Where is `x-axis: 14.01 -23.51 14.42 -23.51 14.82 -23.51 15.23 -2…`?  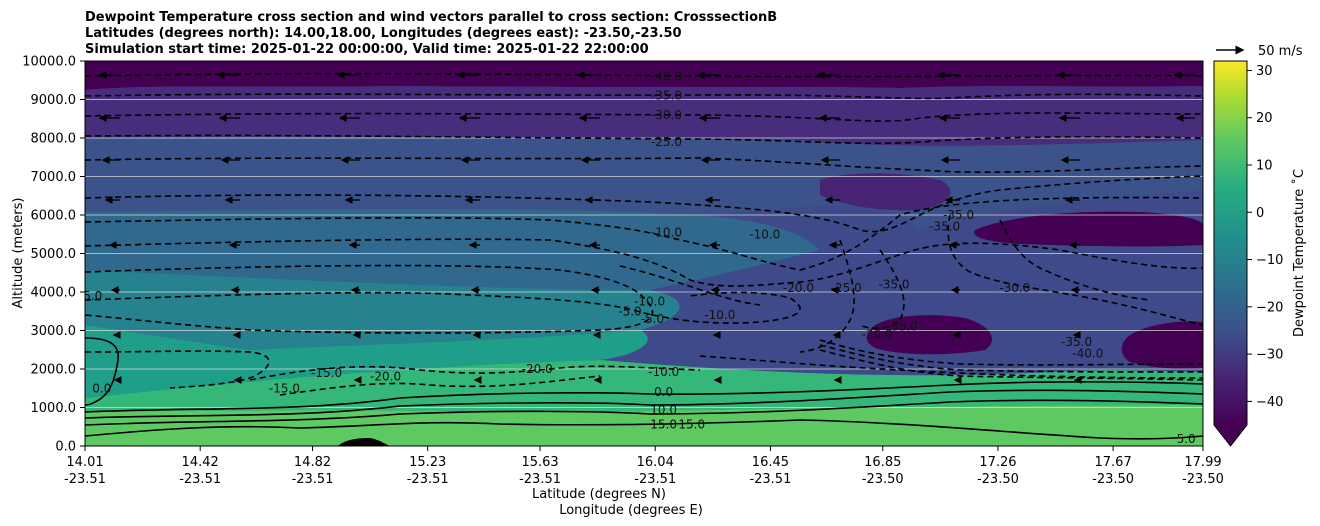 x-axis: 14.01 -23.51 14.42 -23.51 14.82 -23.51 15.23 -2… is located at coordinates (644, 466).